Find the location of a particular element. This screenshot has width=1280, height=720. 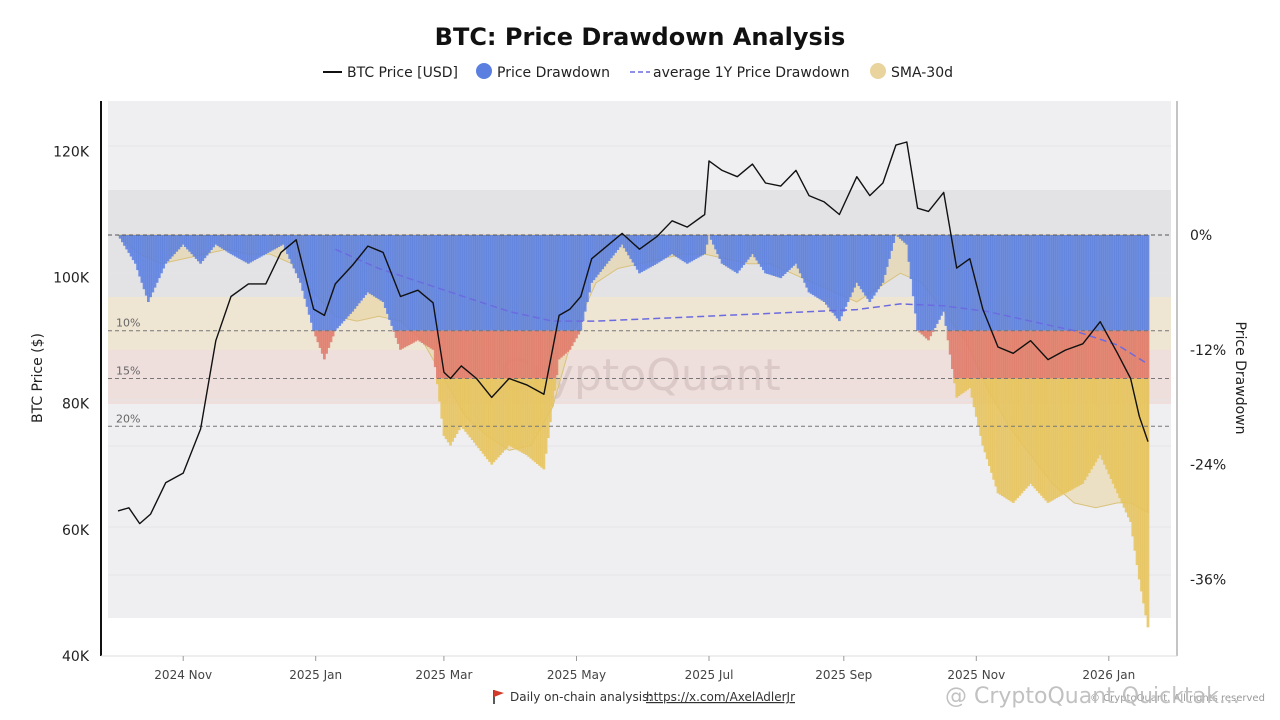

flag-icon is located at coordinates (499, 693).